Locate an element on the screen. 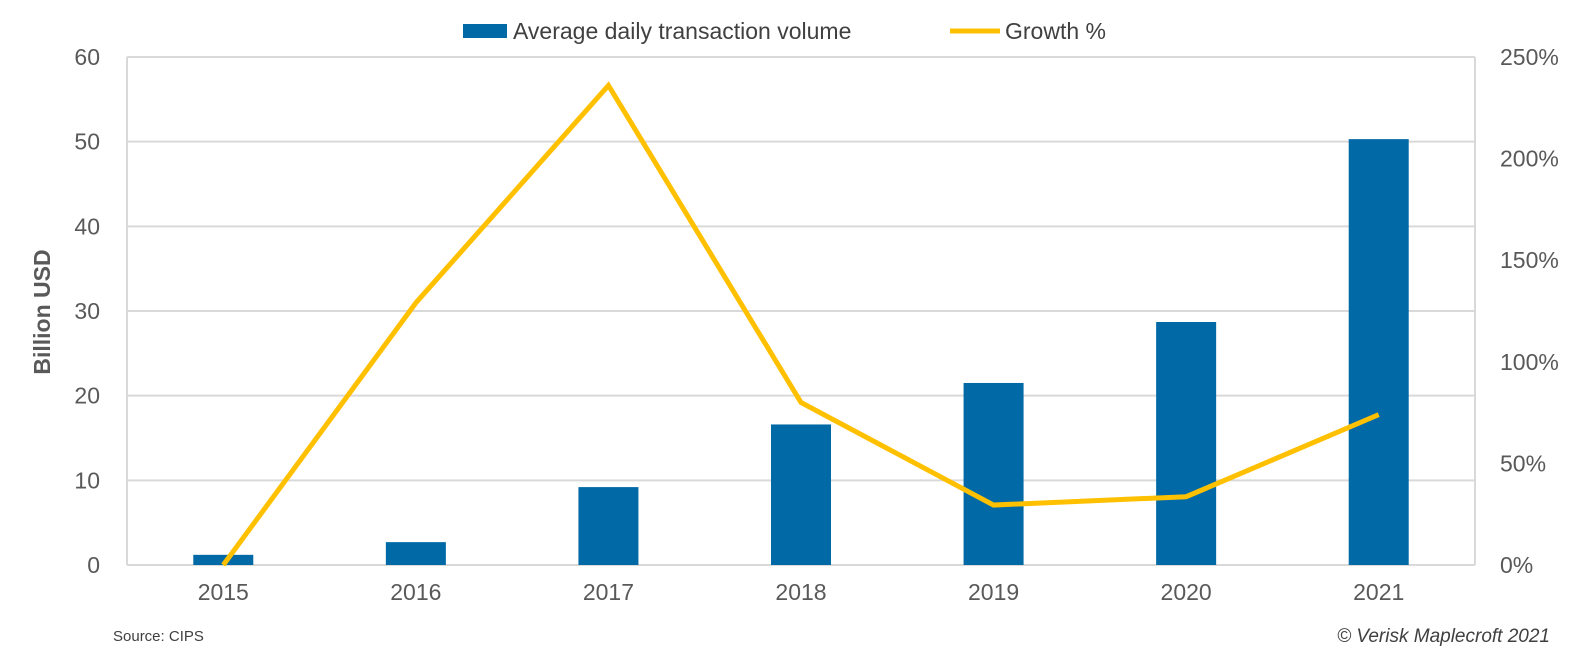 The image size is (1591, 662). bar-2019 is located at coordinates (994, 474).